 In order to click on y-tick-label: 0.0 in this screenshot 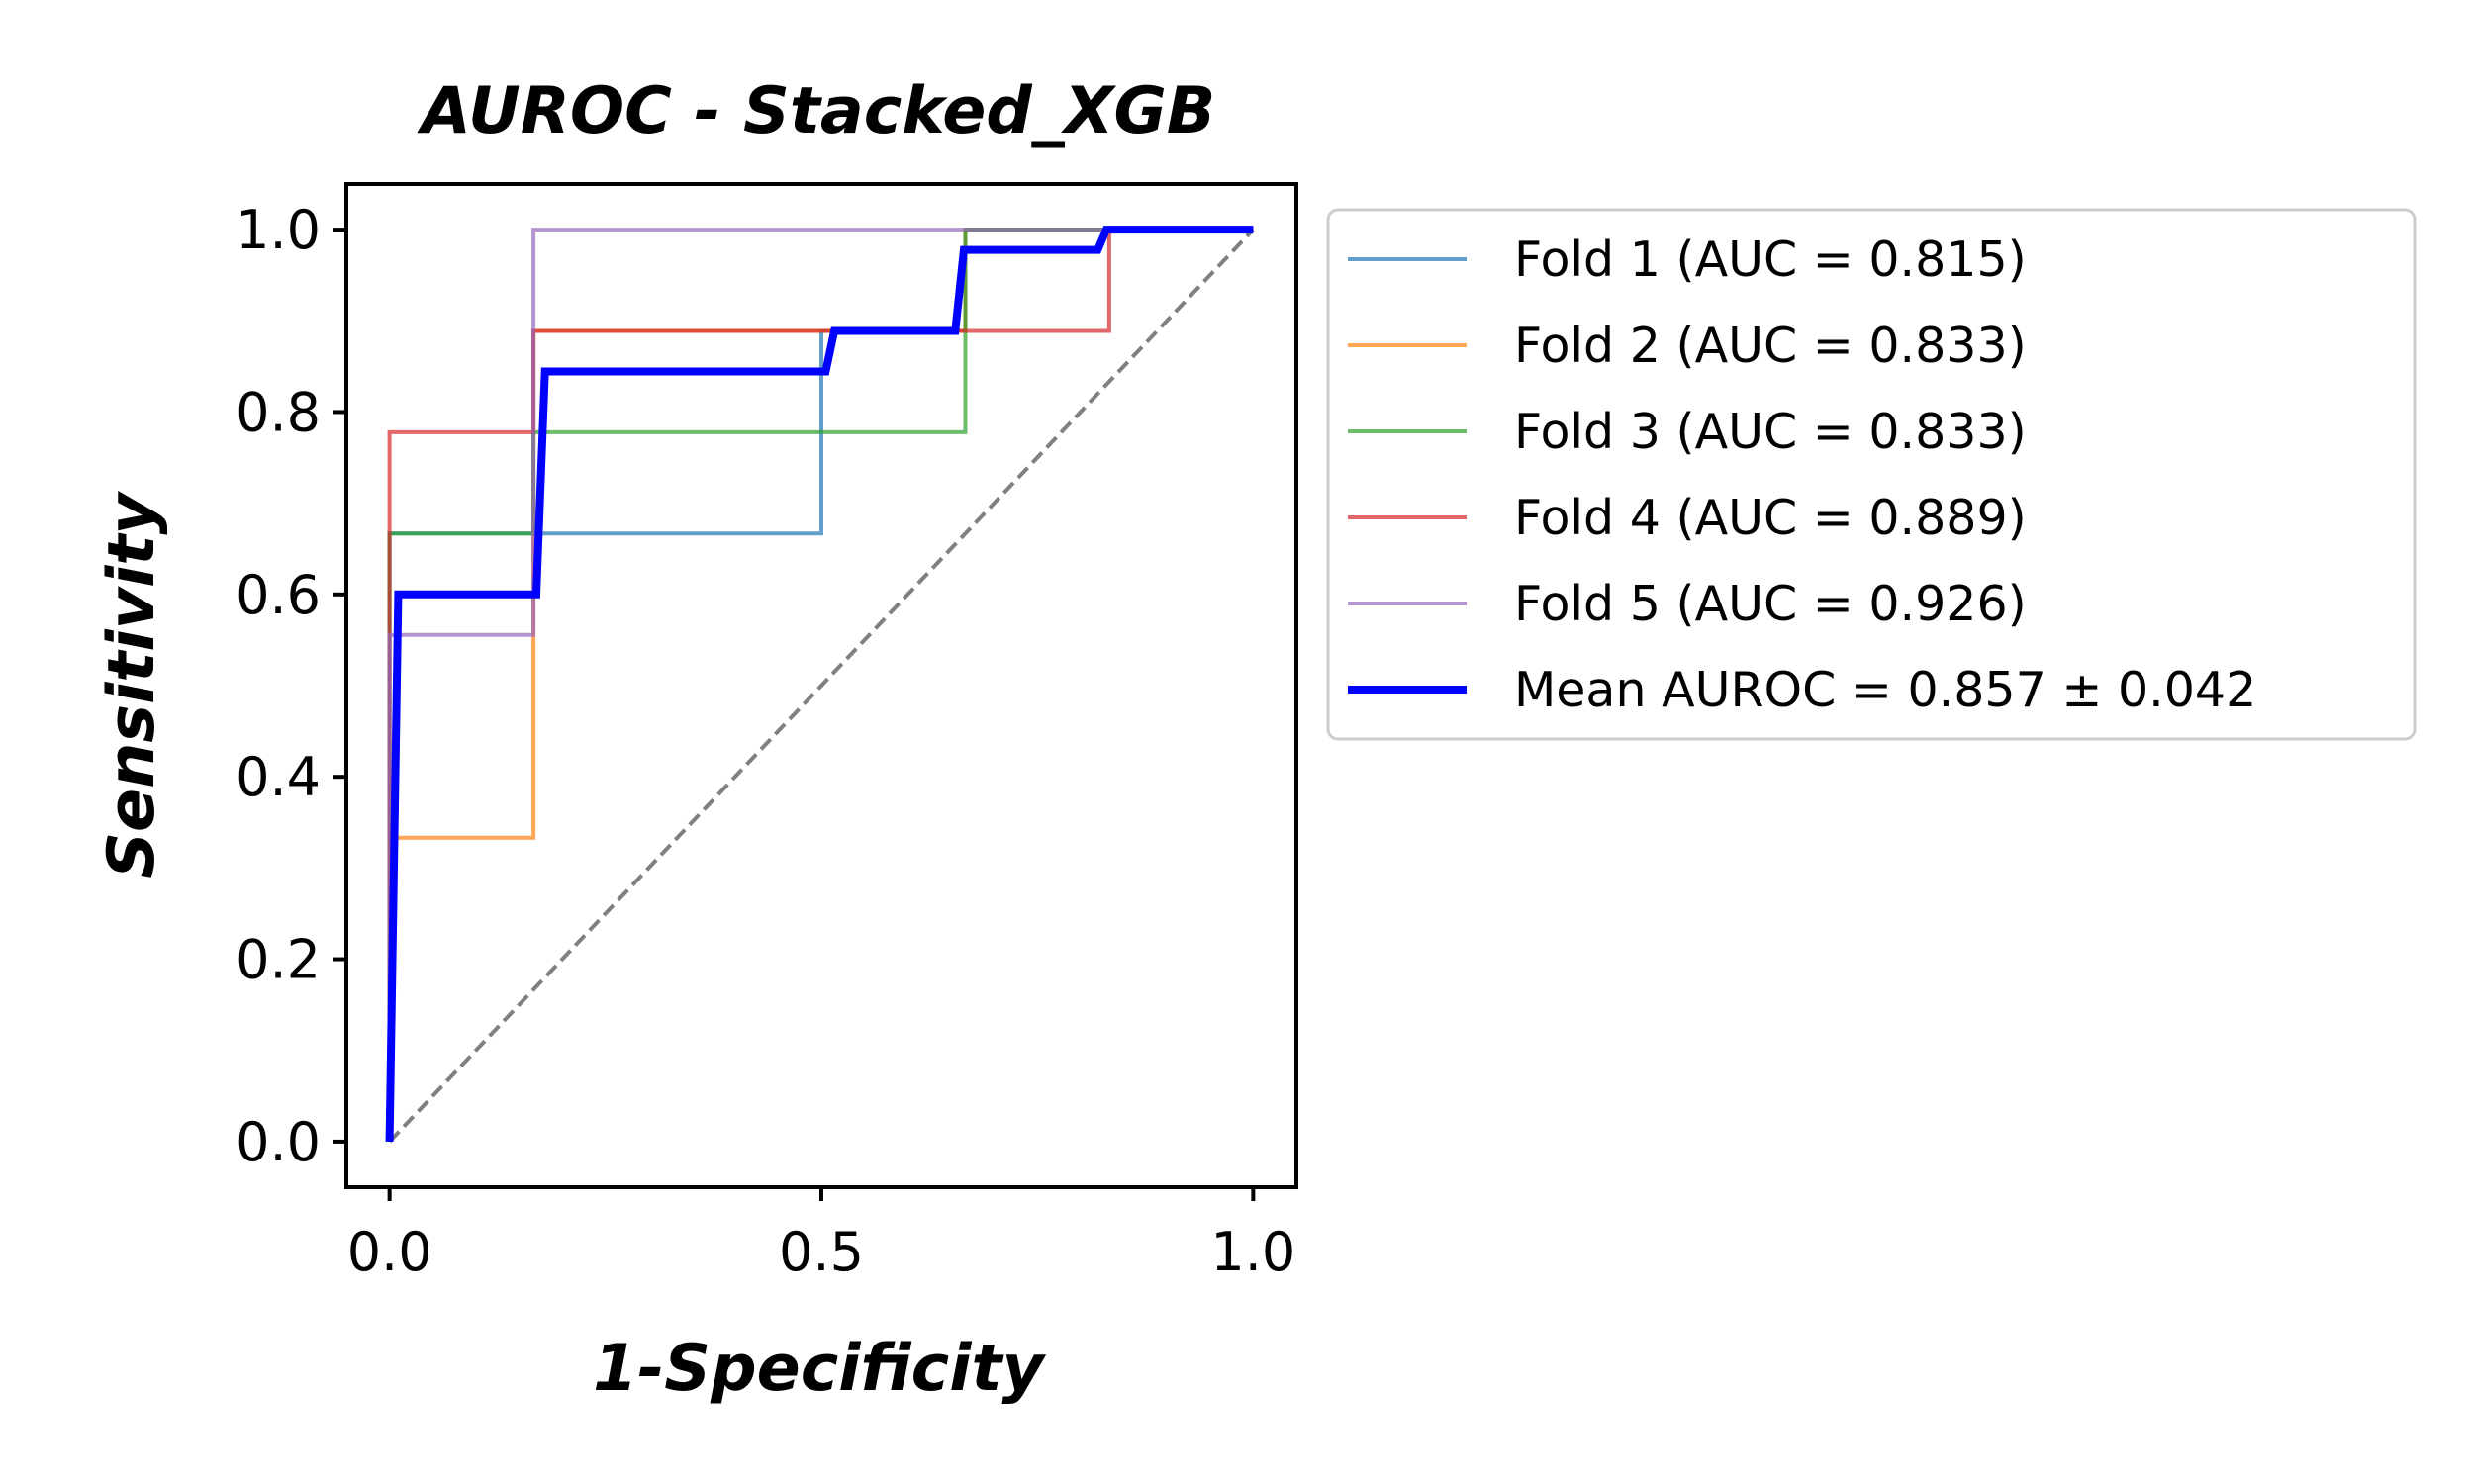, I will do `click(279, 1142)`.